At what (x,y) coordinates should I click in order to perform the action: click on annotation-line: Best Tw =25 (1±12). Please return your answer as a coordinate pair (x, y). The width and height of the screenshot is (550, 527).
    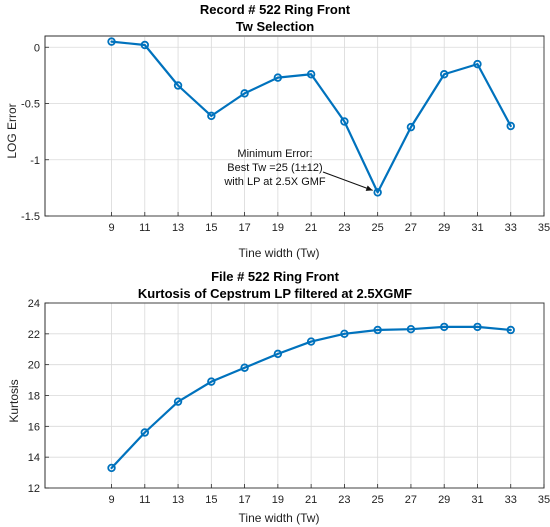
    Looking at the image, I should click on (274, 168).